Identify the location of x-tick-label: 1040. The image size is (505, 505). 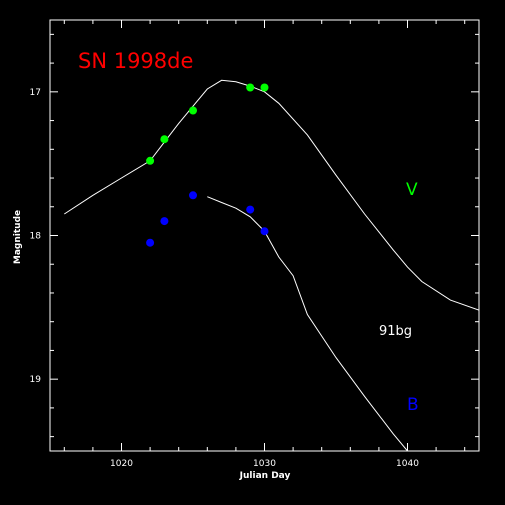
(407, 464).